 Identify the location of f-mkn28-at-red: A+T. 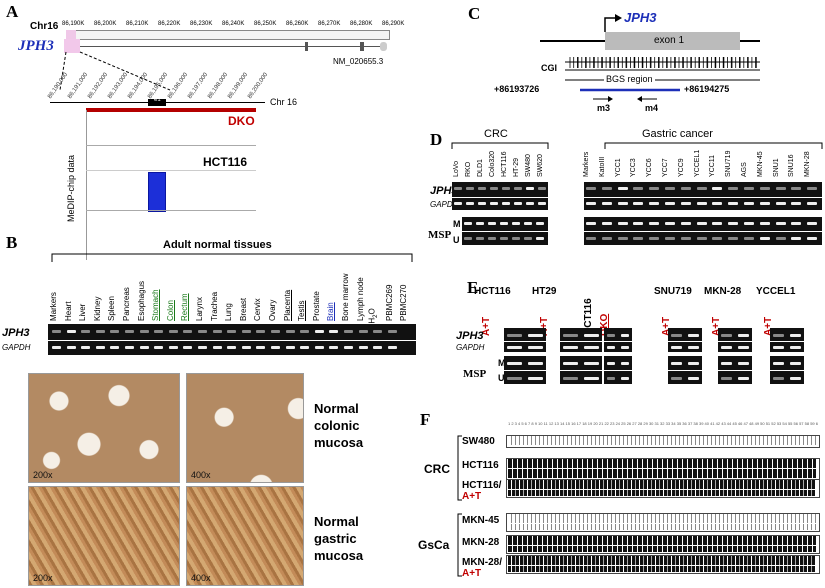
(472, 573).